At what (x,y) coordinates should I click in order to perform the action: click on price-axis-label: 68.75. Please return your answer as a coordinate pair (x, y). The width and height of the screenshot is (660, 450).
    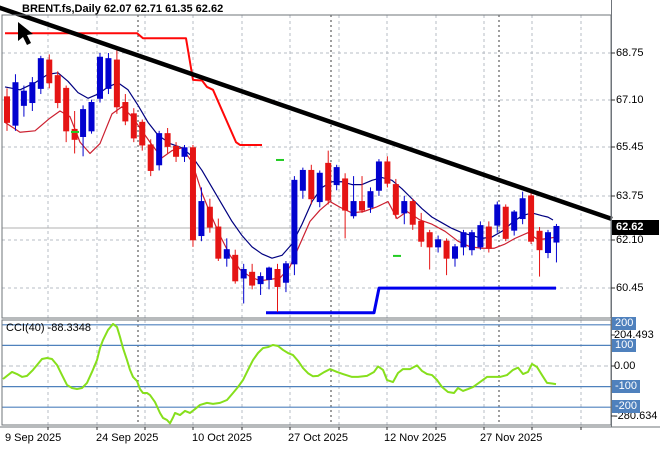
    Looking at the image, I should click on (630, 53).